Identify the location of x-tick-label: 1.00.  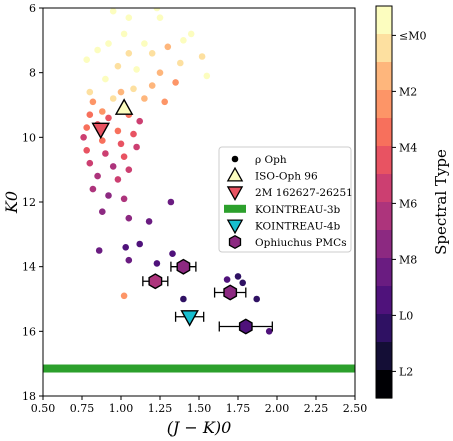
(121, 408).